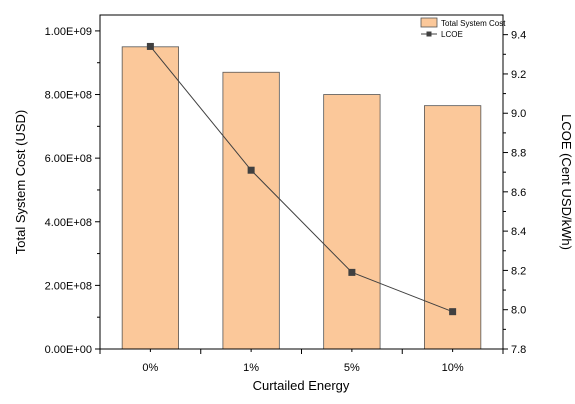 Image resolution: width=575 pixels, height=404 pixels. I want to click on y-right-tick-label: 7.8, so click(518, 350).